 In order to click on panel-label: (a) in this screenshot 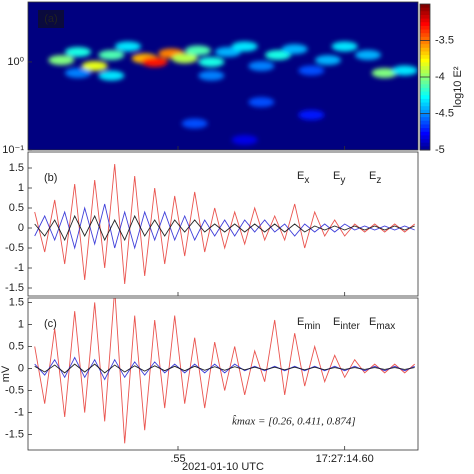, I will do `click(50, 19)`.